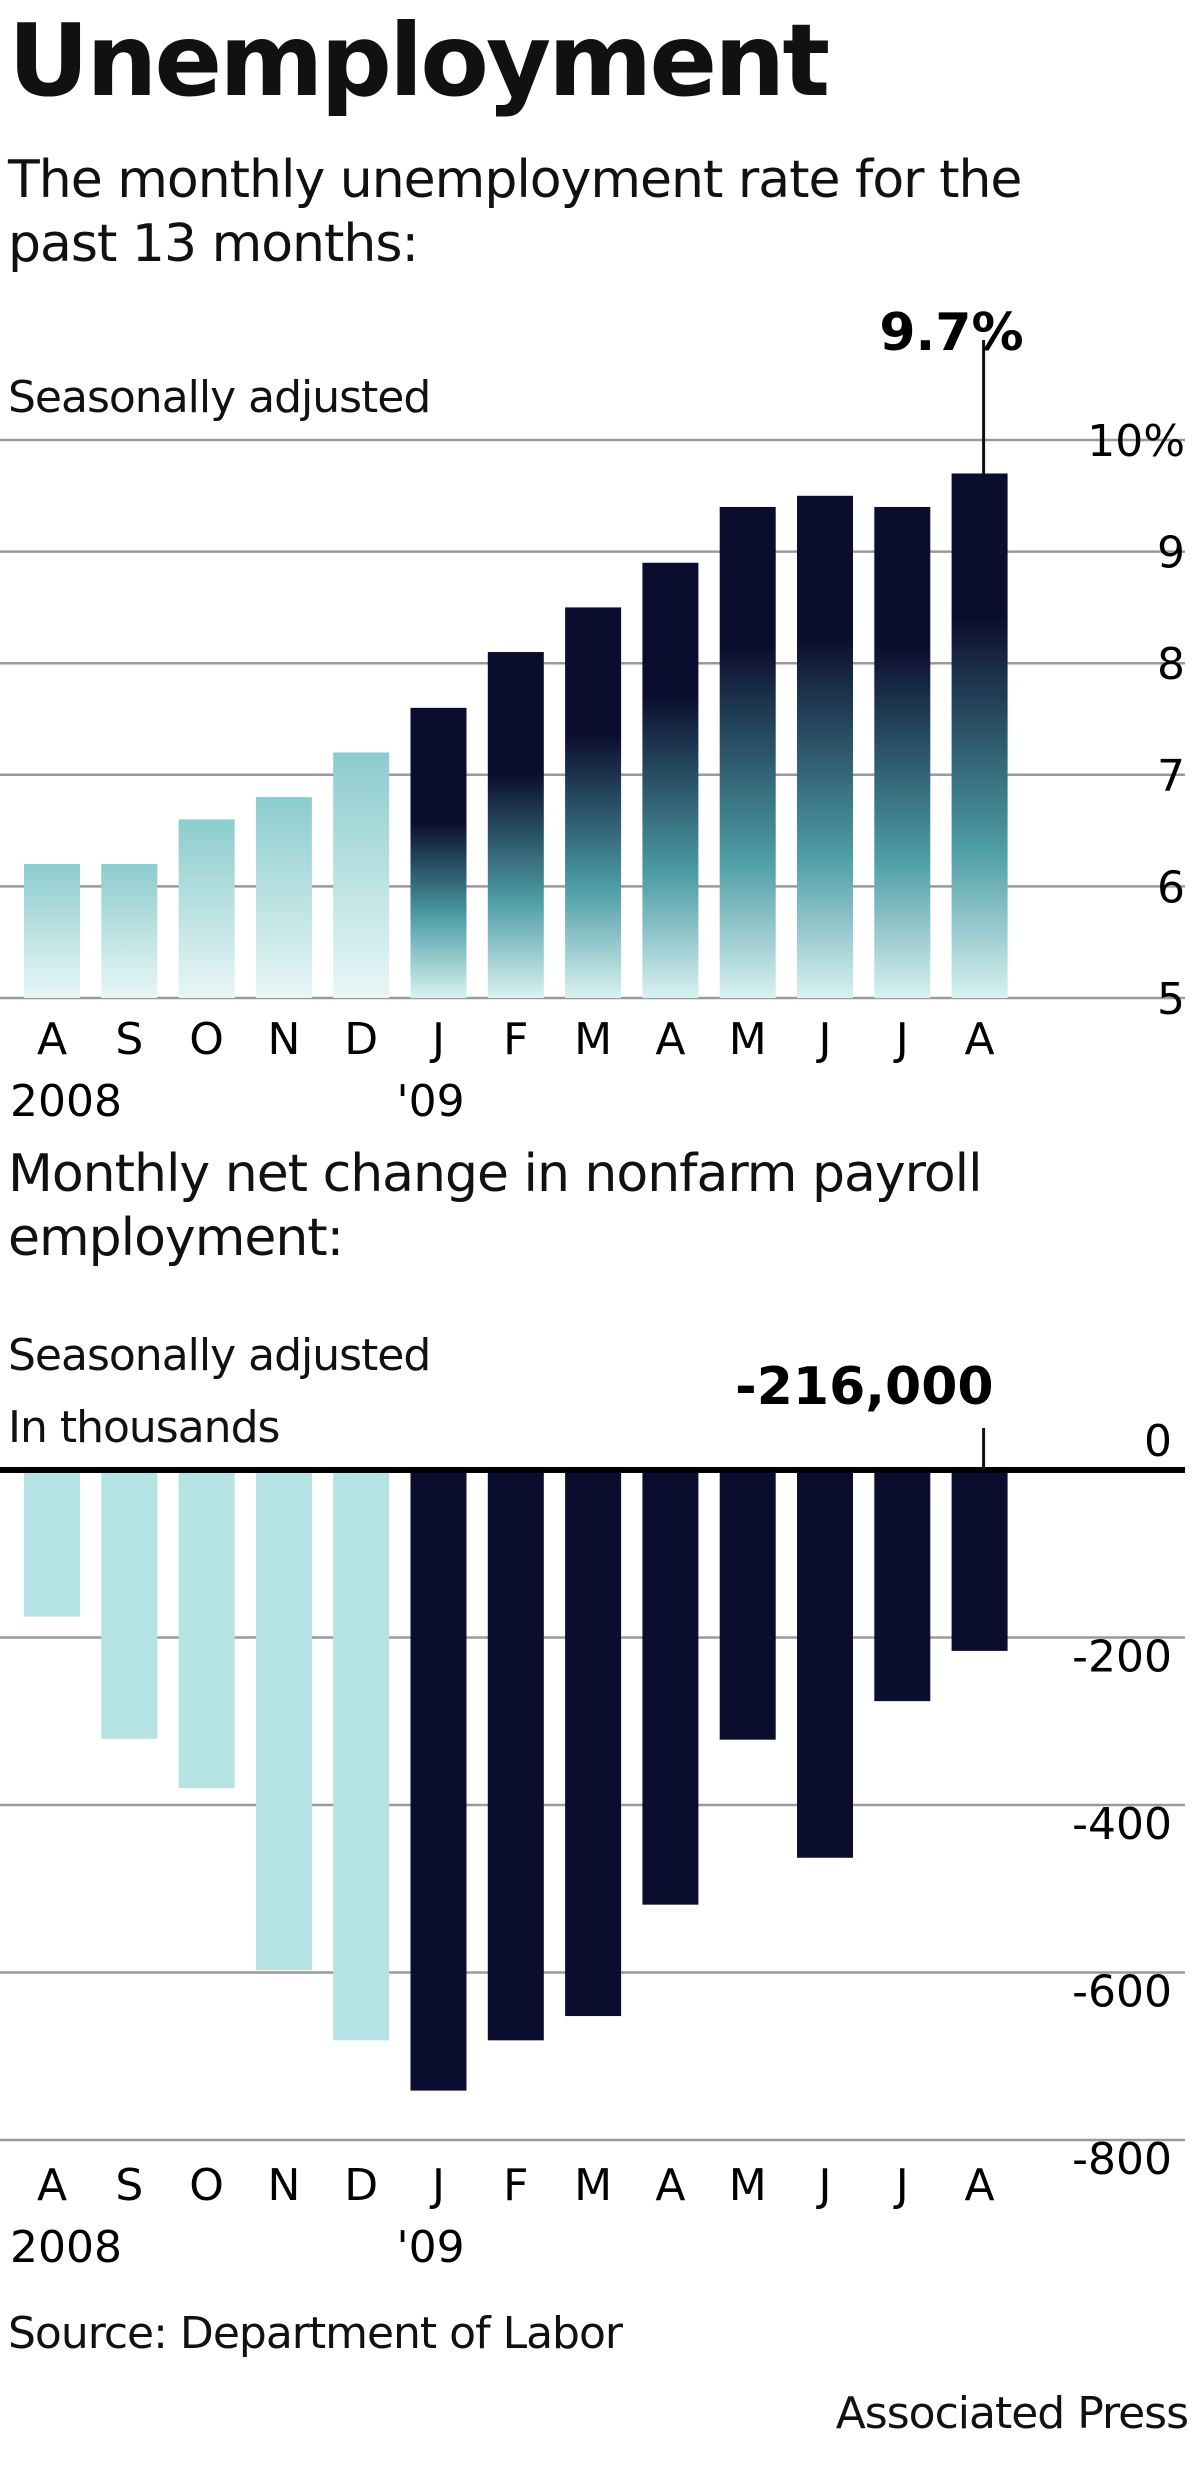 The image size is (1200, 2478). I want to click on credit-line: Associated Press, so click(1012, 2413).